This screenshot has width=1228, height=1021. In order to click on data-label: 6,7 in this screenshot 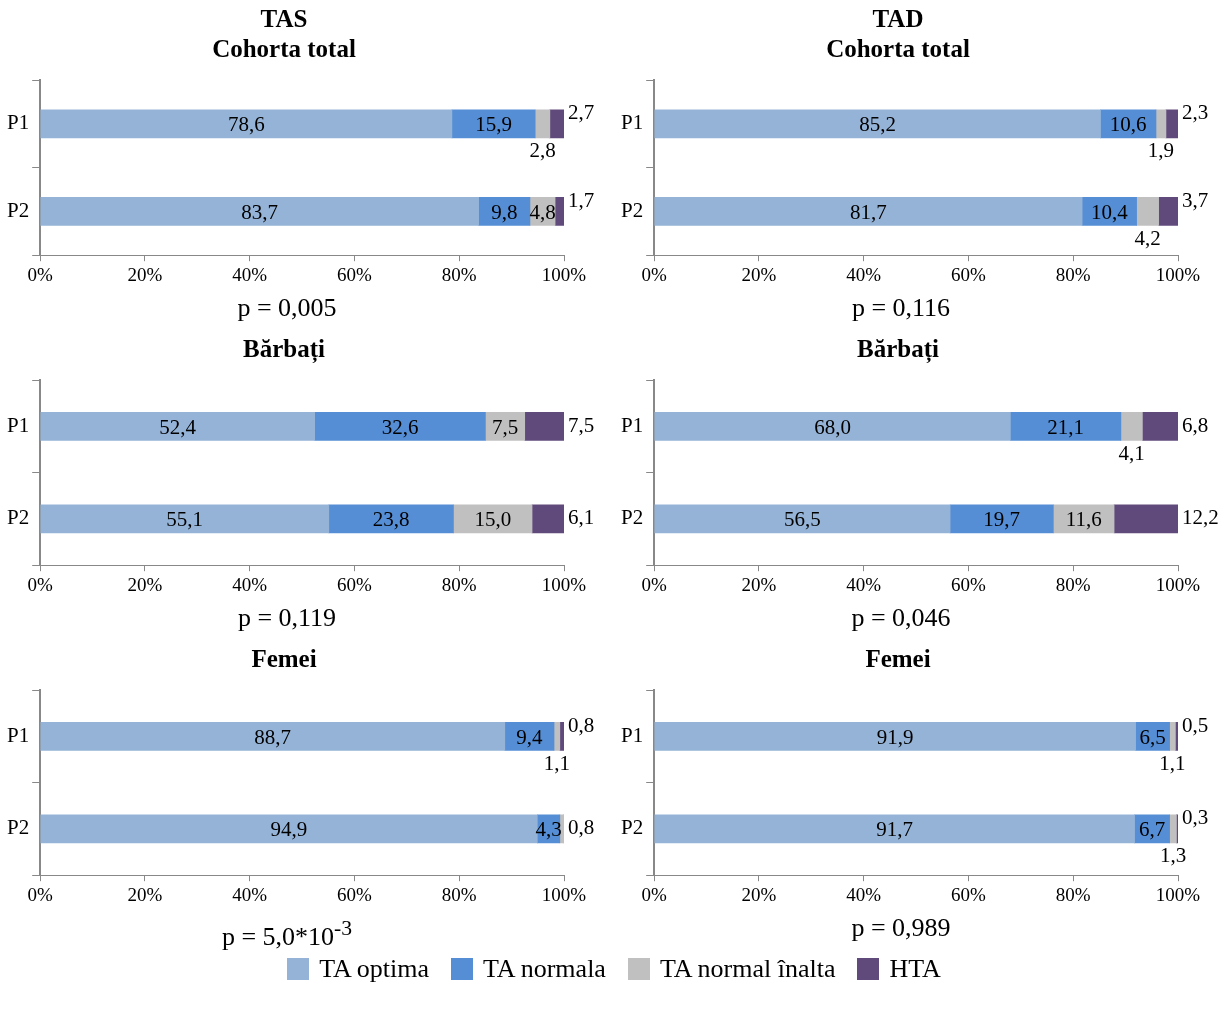, I will do `click(1152, 829)`.